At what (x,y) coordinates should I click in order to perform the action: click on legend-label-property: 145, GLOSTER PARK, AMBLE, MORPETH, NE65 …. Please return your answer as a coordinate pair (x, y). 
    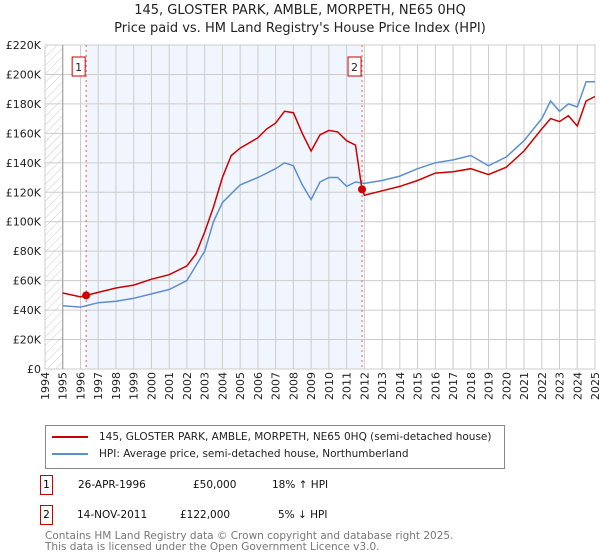
    Looking at the image, I should click on (295, 437).